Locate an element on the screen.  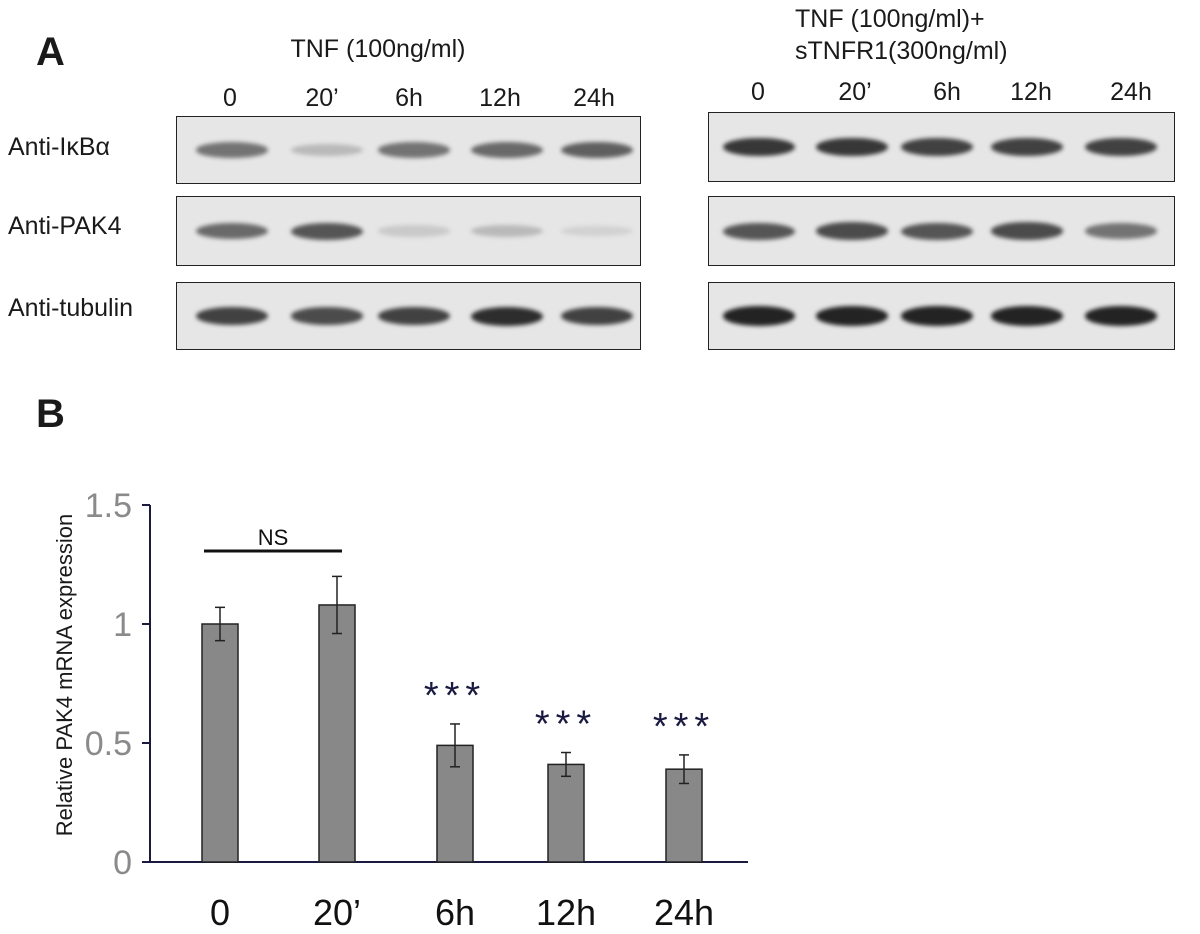
panel-a-letter: A is located at coordinates (50, 52).